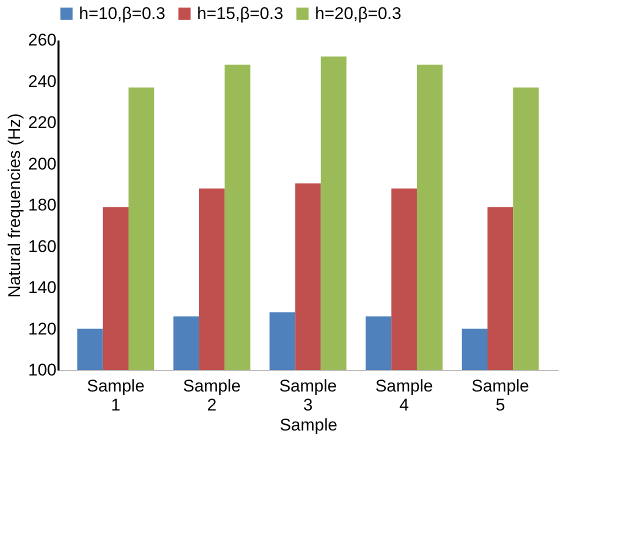 The width and height of the screenshot is (618, 550). Describe the element at coordinates (42, 328) in the screenshot. I see `y-tick-label: 120` at that location.